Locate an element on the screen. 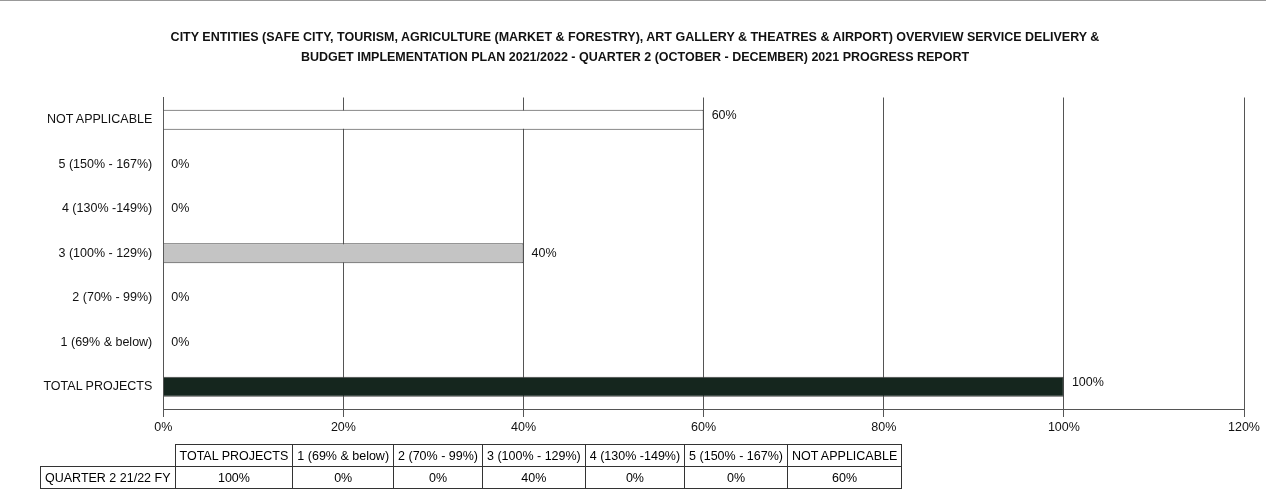 The height and width of the screenshot is (502, 1266). y-tick-label: NOT APPLICABLE is located at coordinates (99, 119).